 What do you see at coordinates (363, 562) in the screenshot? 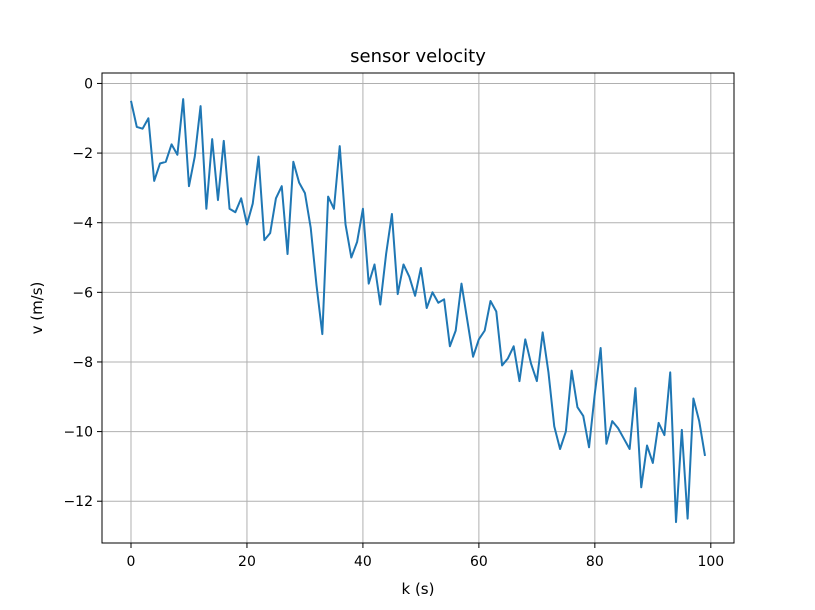
I see `x-tick-label: 40` at bounding box center [363, 562].